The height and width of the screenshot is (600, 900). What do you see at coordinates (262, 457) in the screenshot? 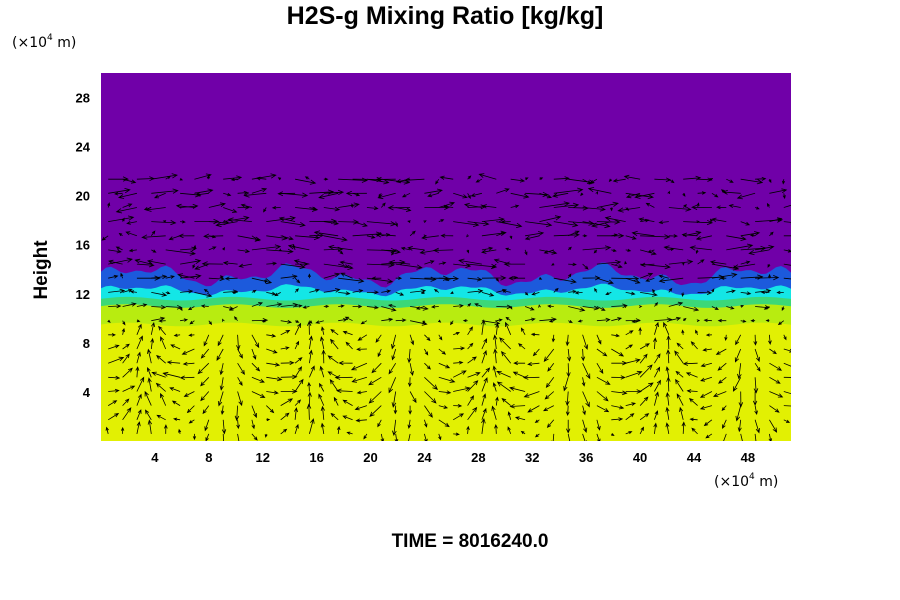
I see `x-tick-label-2: 12` at bounding box center [262, 457].